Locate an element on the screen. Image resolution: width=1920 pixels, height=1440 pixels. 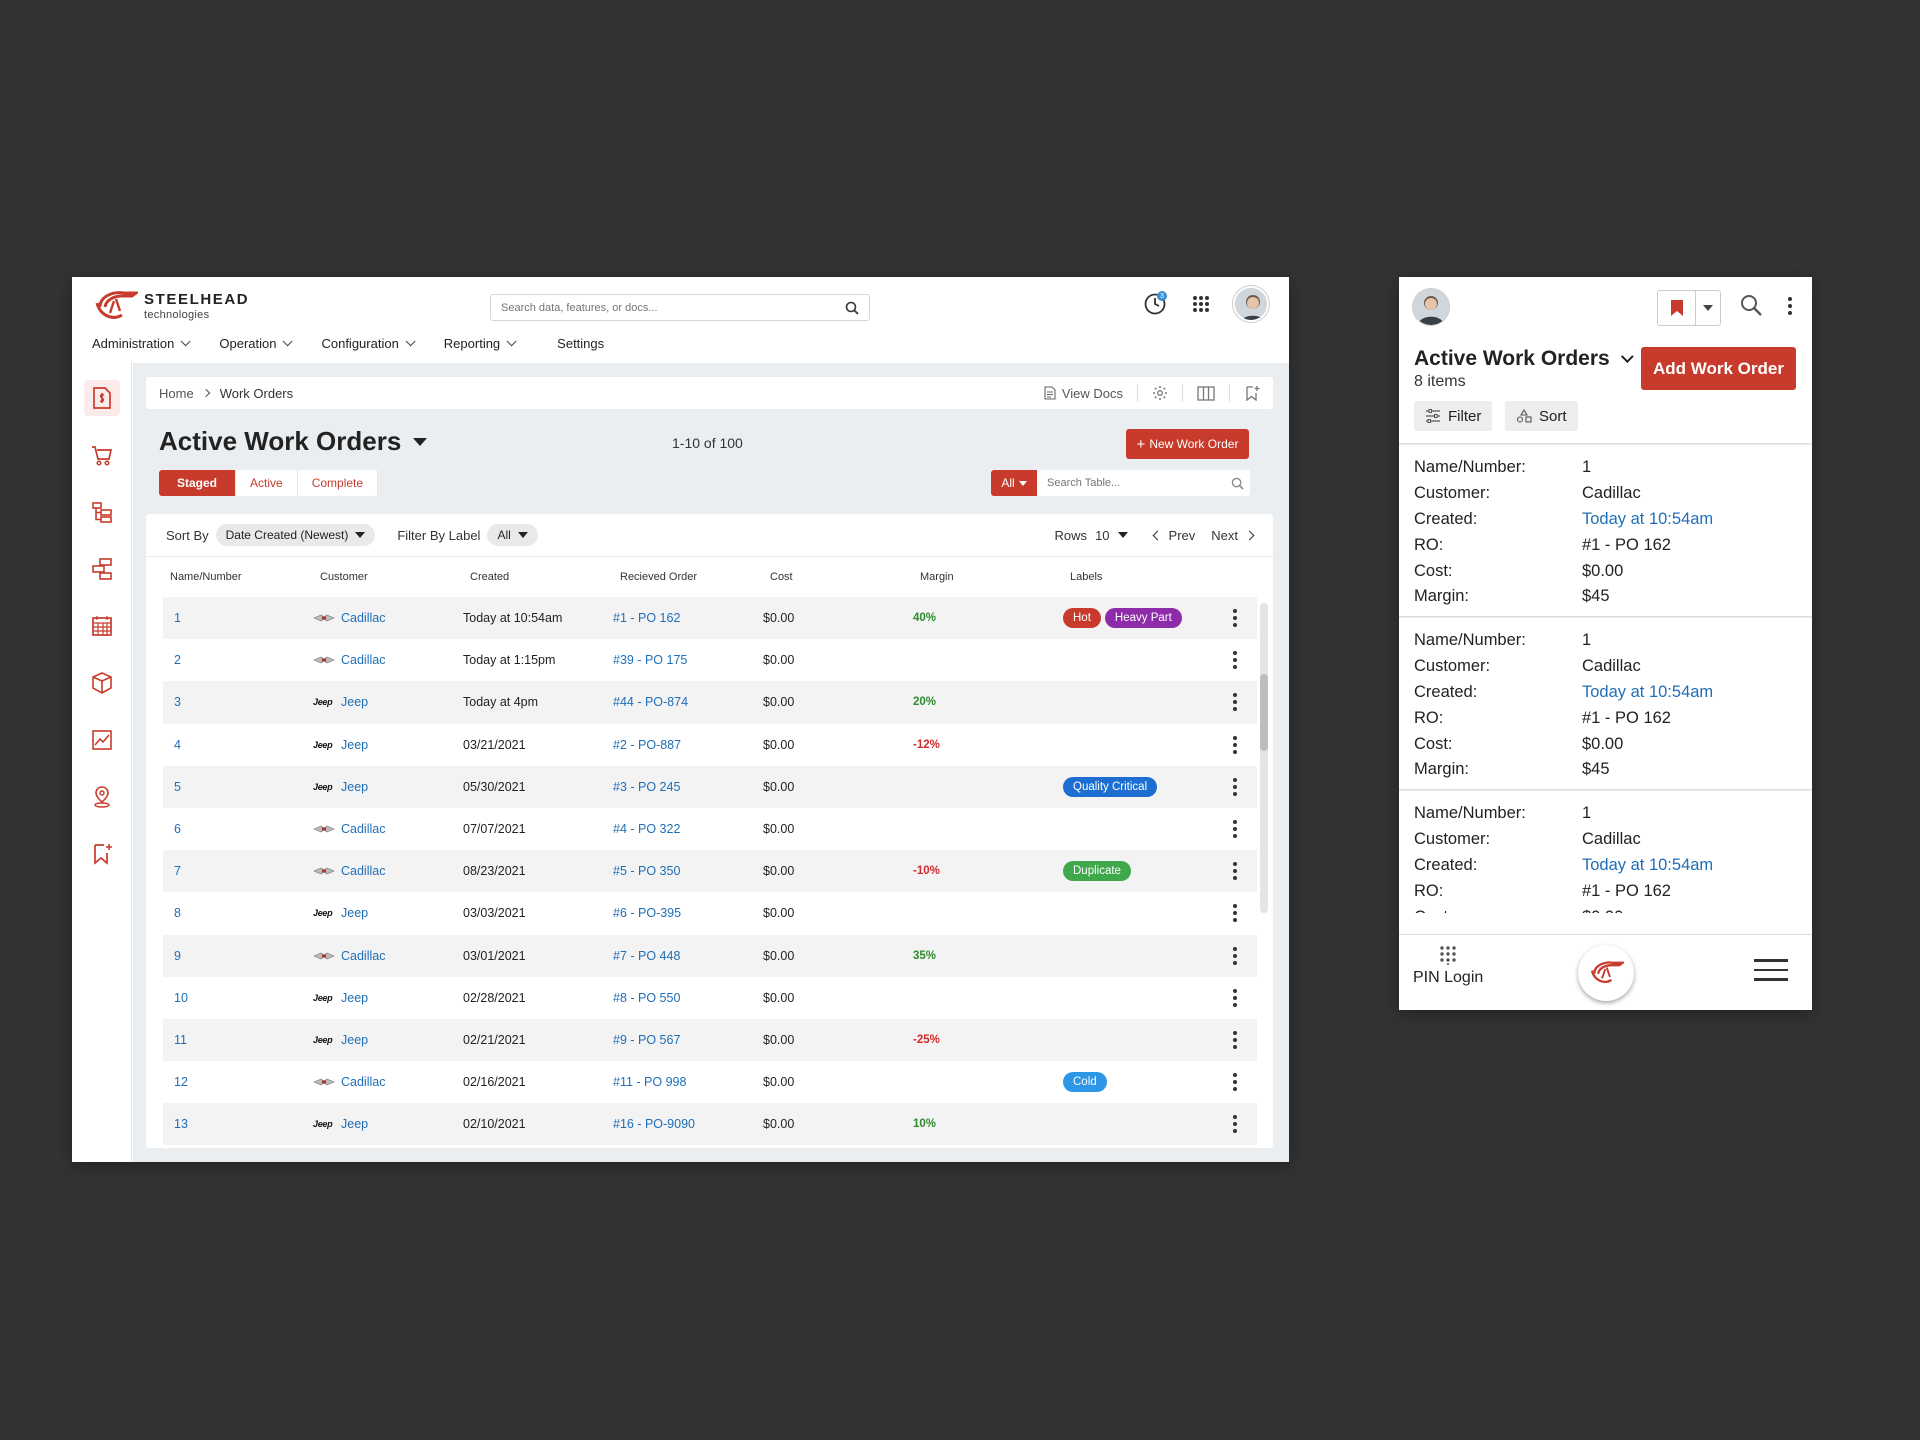
scrollbar-thumb is located at coordinates (1264, 712).